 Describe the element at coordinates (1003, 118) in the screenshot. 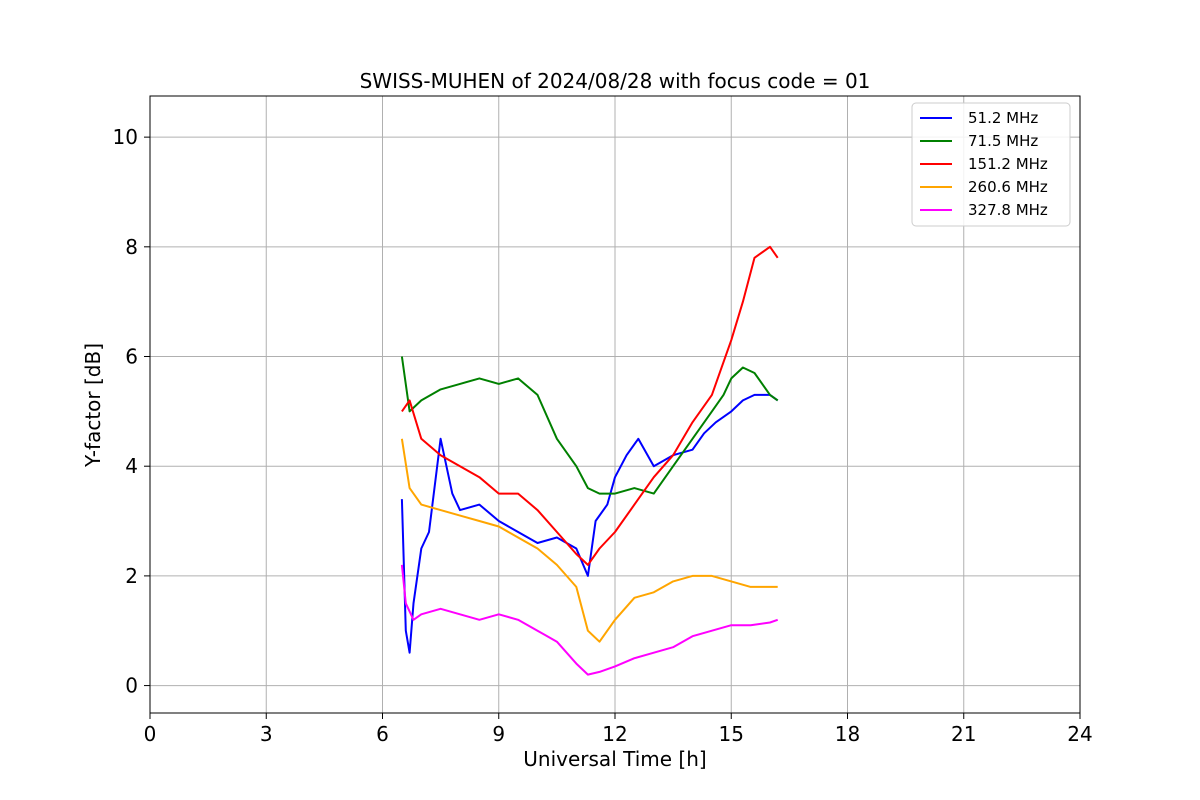

I see `legend-label: 51.2 MHz` at that location.